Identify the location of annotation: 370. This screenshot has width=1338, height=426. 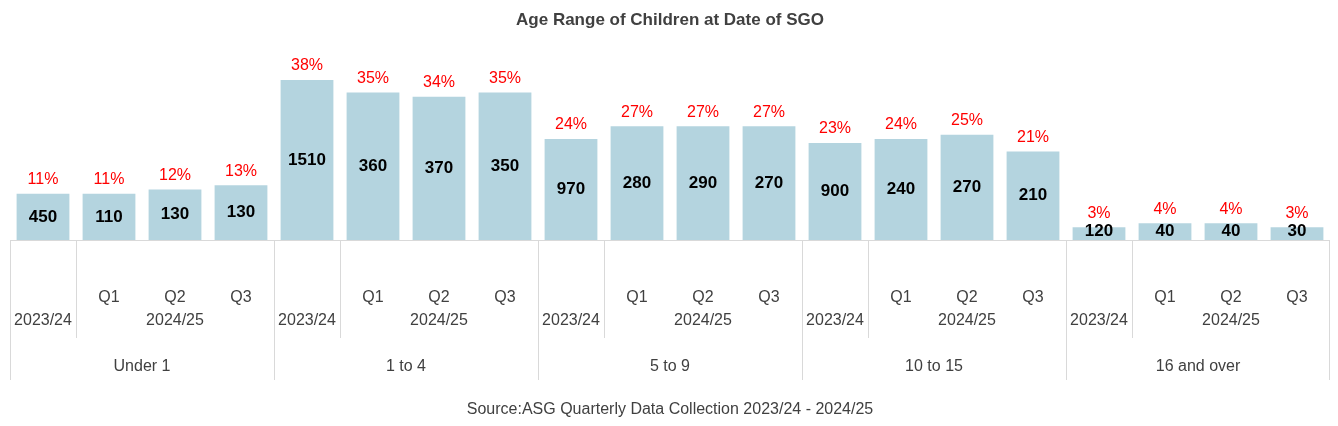
(439, 168).